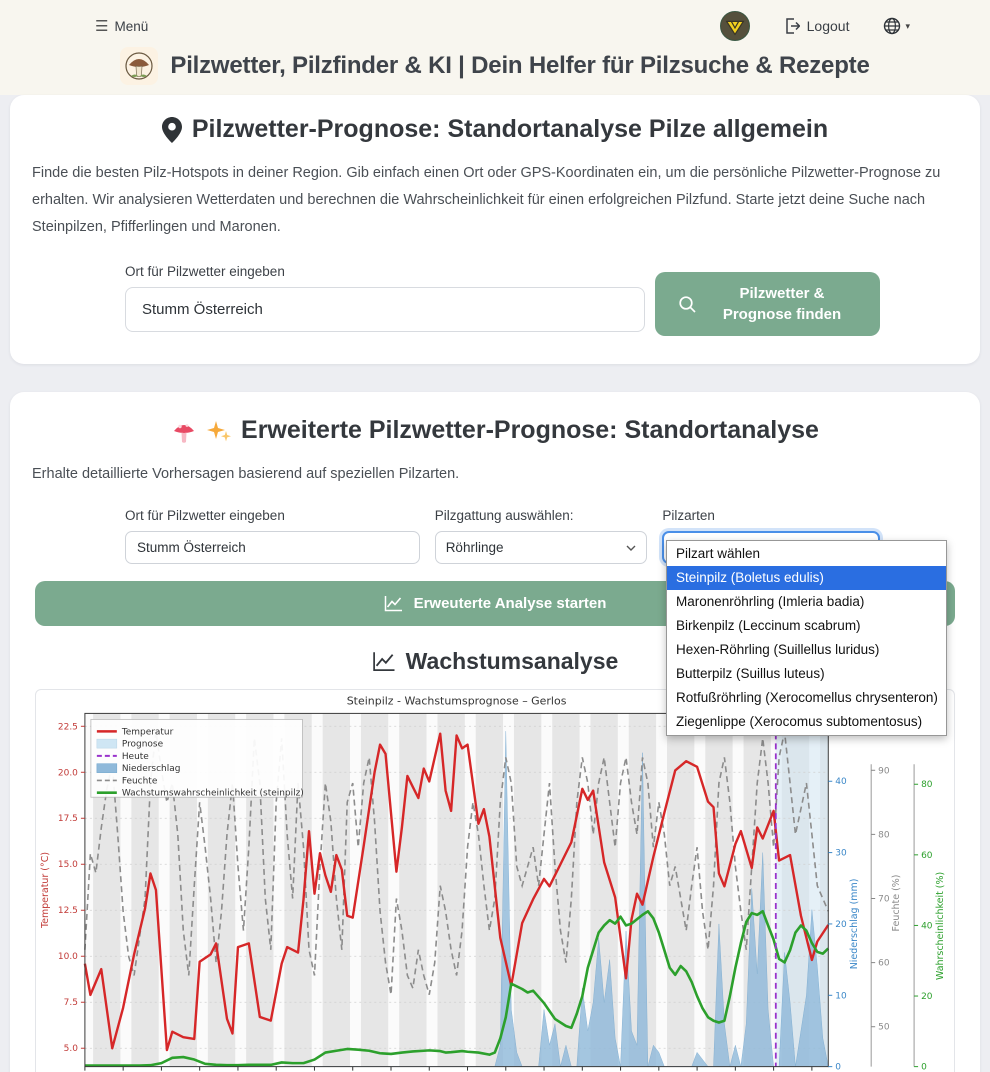  I want to click on search-icon, so click(687, 304).